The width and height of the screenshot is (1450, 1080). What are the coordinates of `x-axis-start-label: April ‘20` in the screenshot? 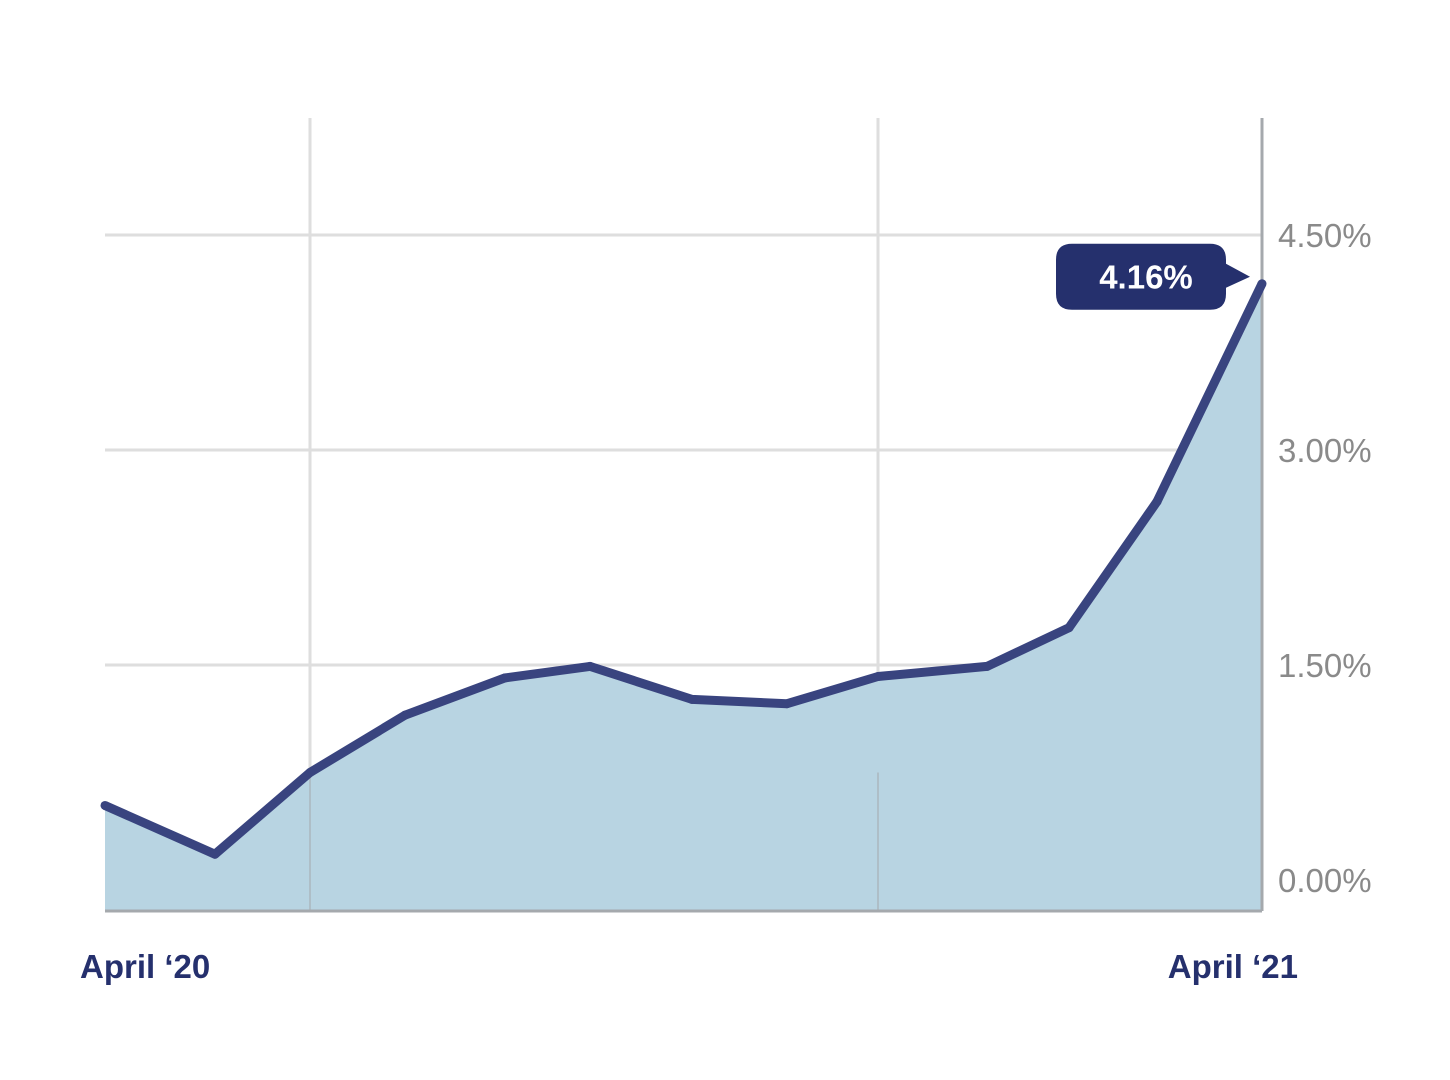 It's located at (145, 966).